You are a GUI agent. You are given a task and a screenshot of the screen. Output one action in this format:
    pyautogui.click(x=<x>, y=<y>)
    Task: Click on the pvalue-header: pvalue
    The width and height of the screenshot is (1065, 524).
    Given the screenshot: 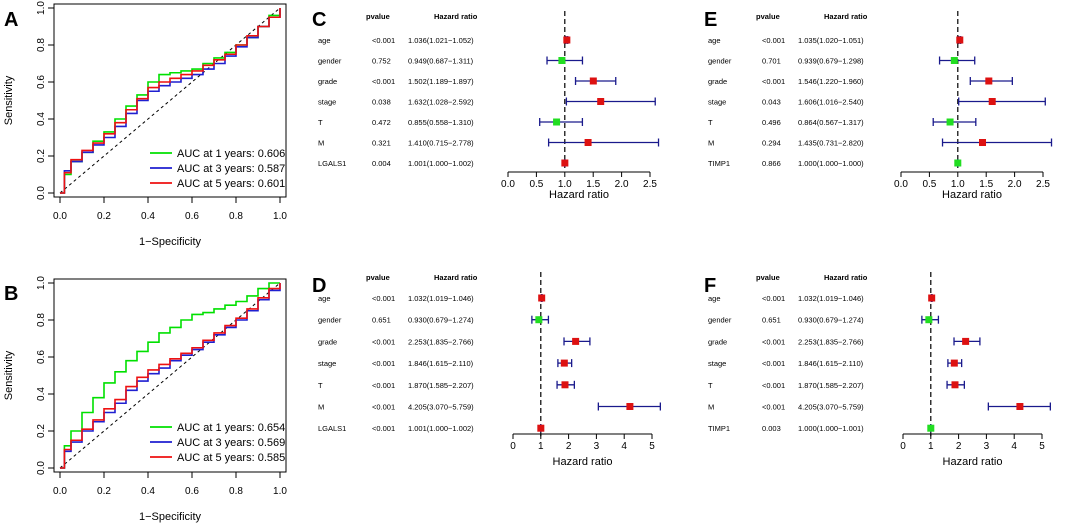 What is the action you would take?
    pyautogui.click(x=378, y=16)
    